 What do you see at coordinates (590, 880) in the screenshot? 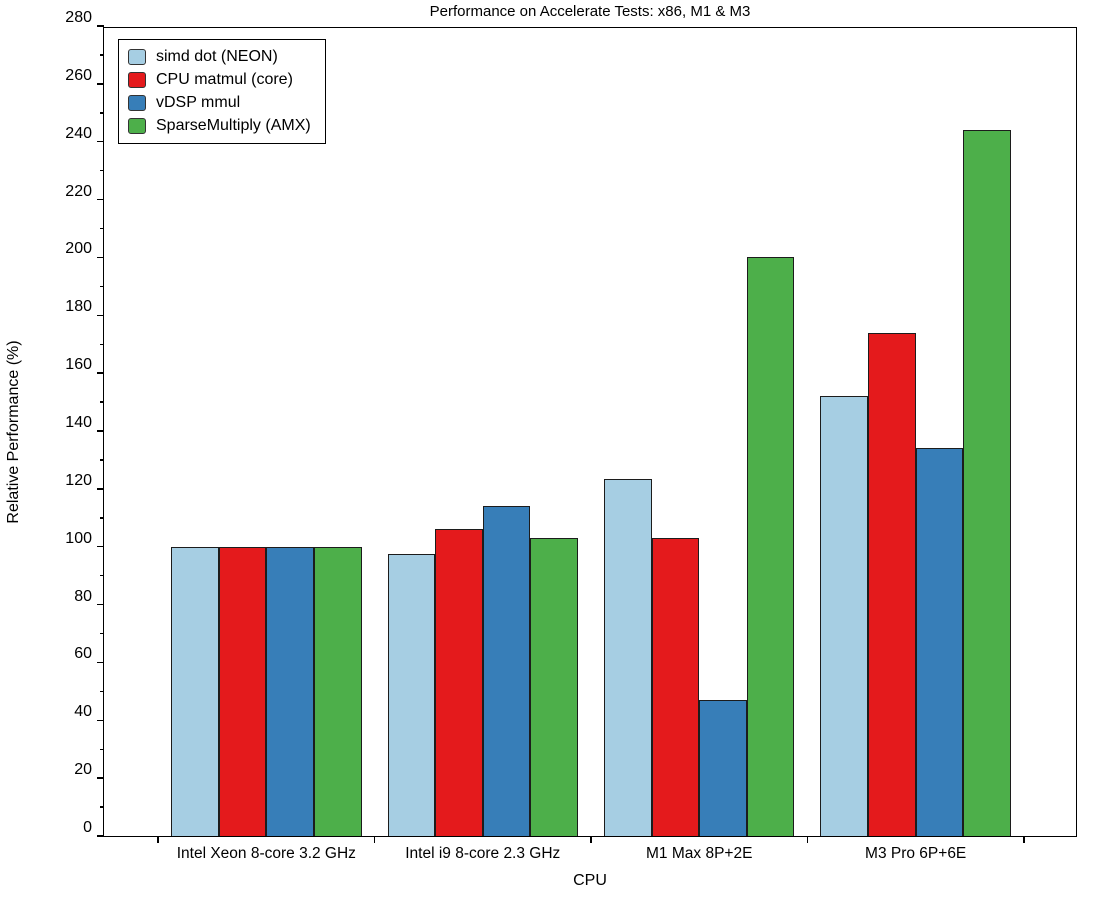
I see `x-axis-label: CPU` at bounding box center [590, 880].